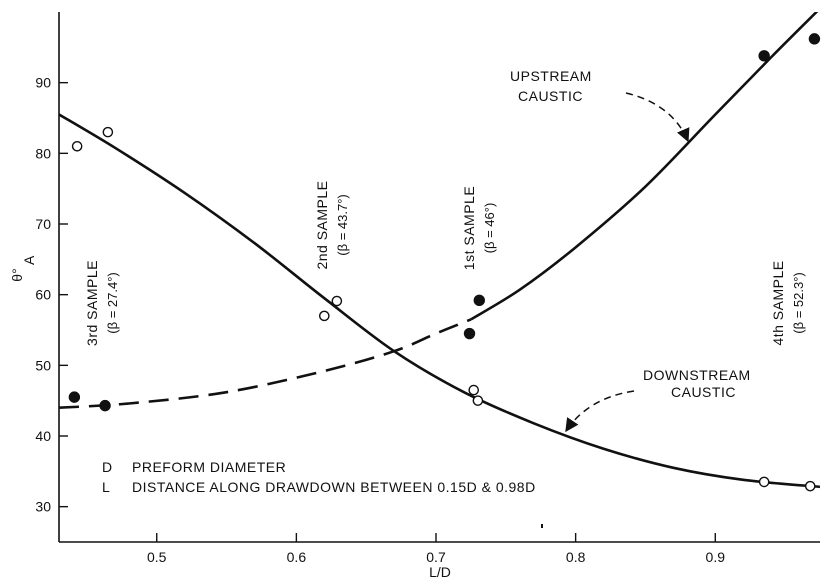  What do you see at coordinates (107, 467) in the screenshot?
I see `legend-key-d: D` at bounding box center [107, 467].